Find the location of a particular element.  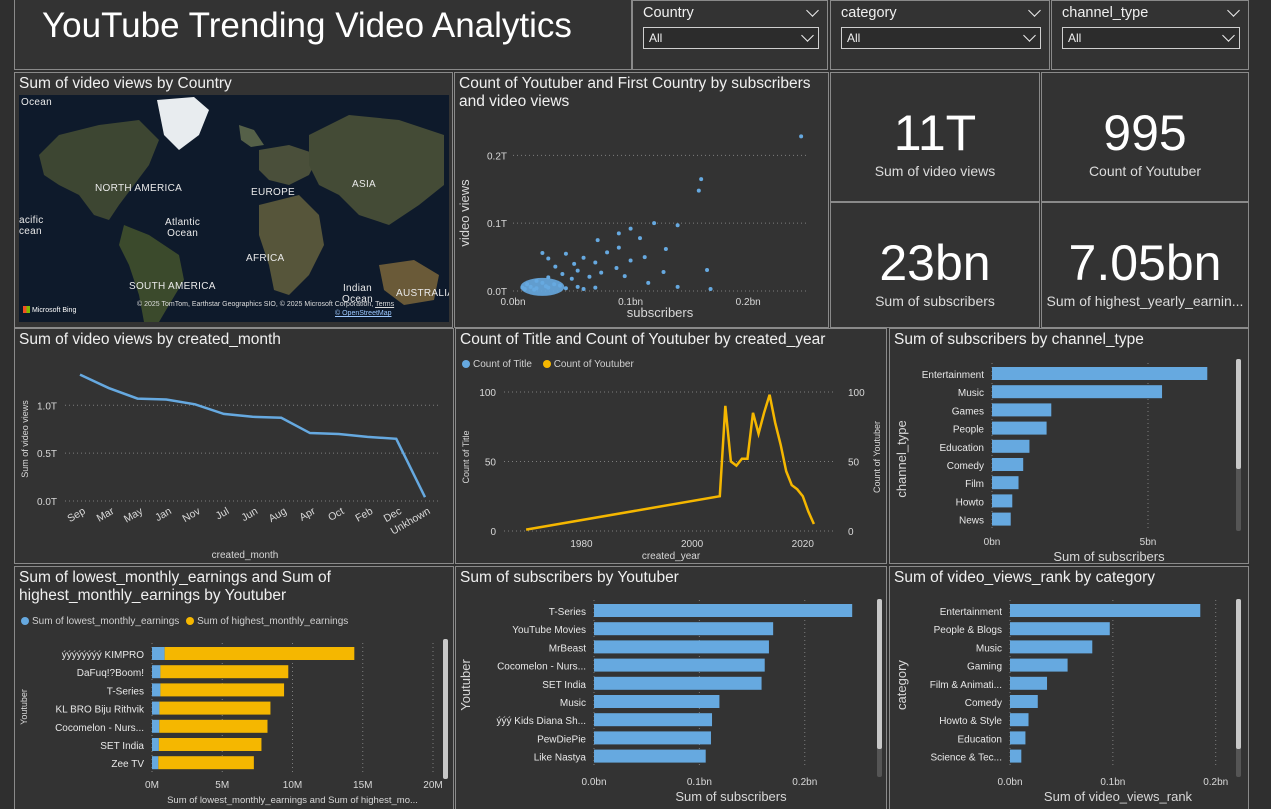

map-graphic is located at coordinates (234, 208).